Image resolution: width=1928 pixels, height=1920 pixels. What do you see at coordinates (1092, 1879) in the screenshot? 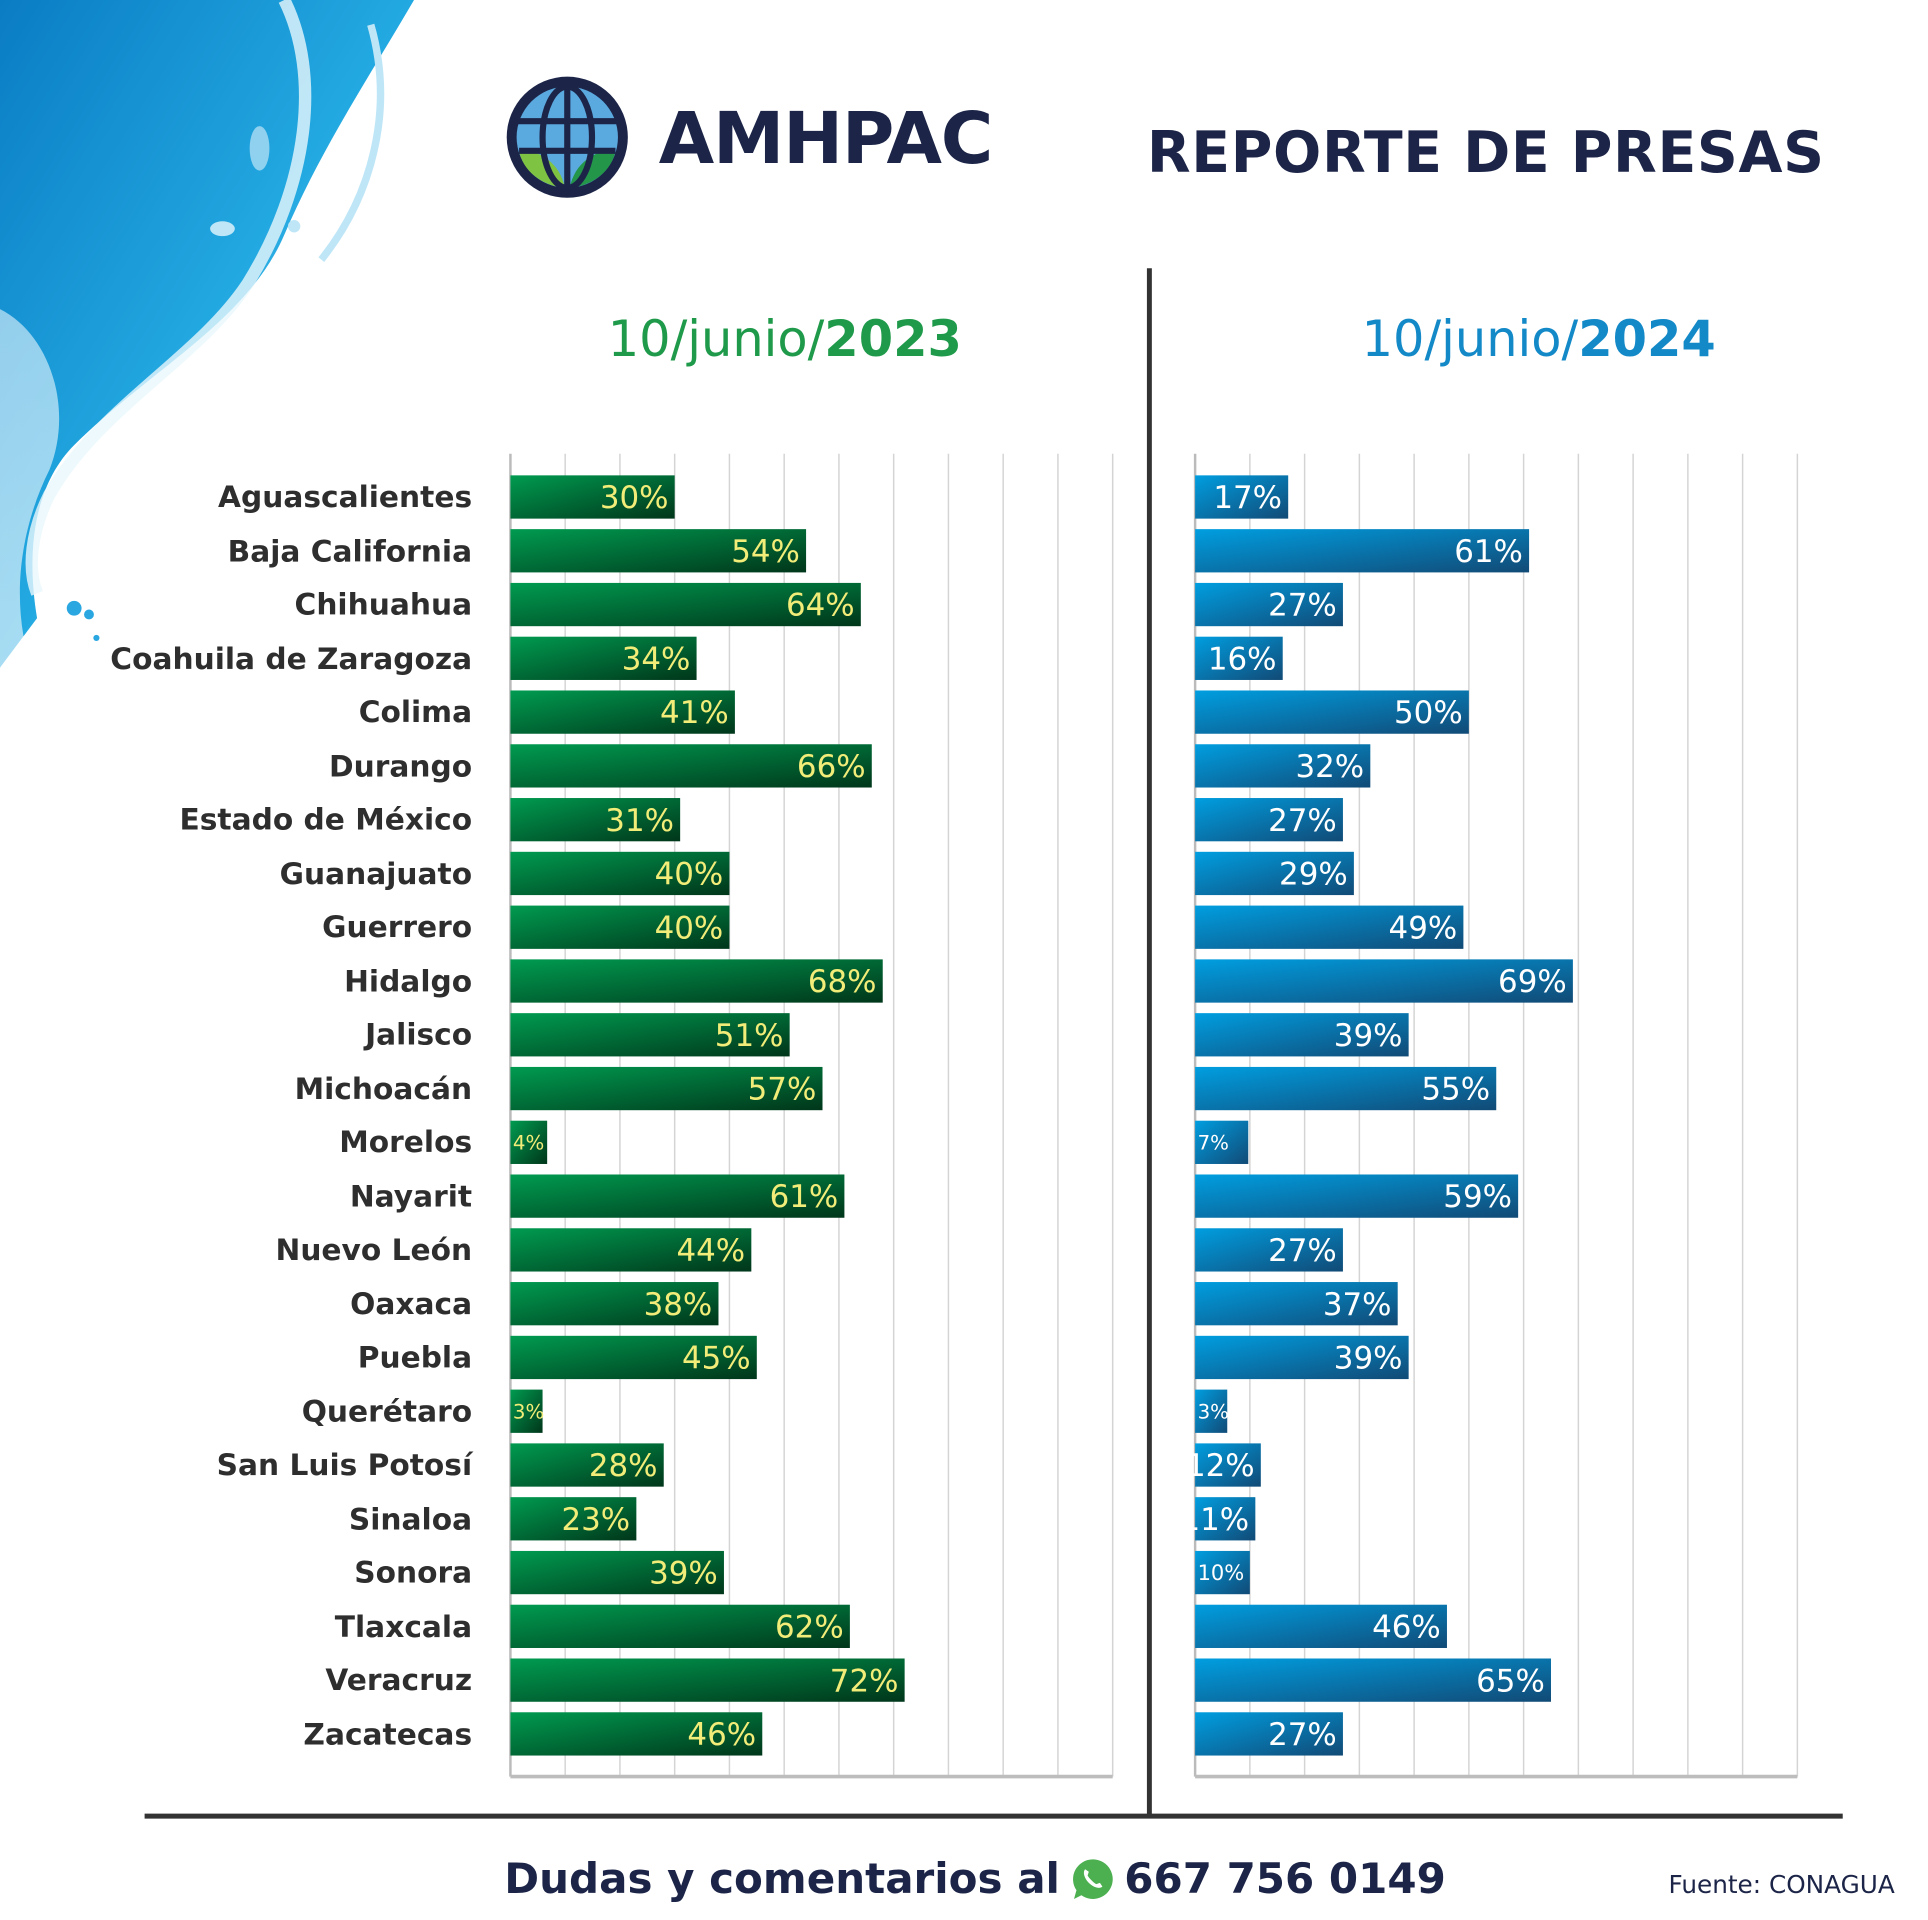
I see `whatsapp-icon` at bounding box center [1092, 1879].